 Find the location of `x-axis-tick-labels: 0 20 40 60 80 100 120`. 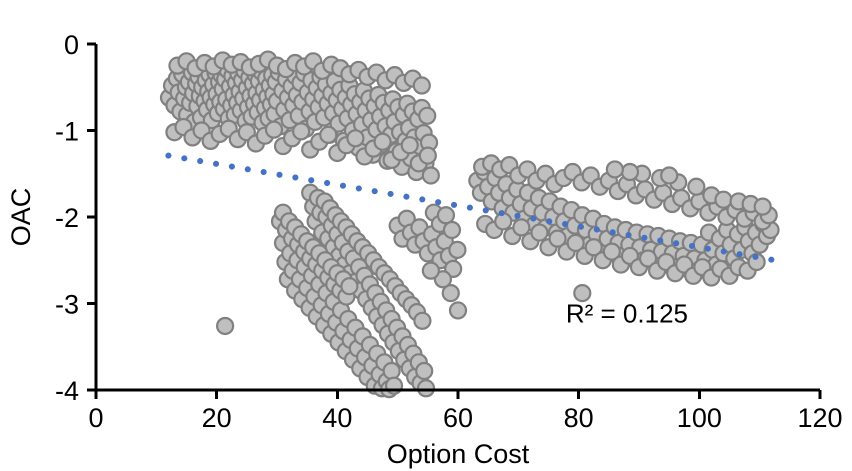

x-axis-tick-labels: 0 20 40 60 80 100 120 is located at coordinates (465, 418).